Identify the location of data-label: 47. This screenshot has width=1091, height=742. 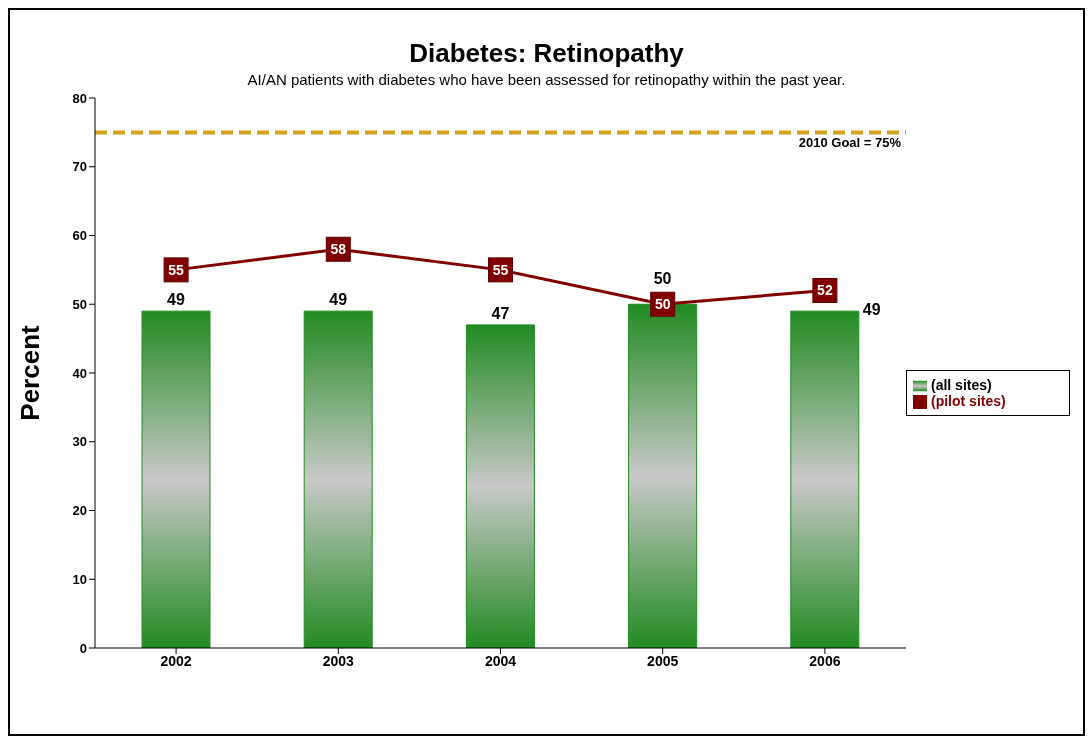
(500, 313).